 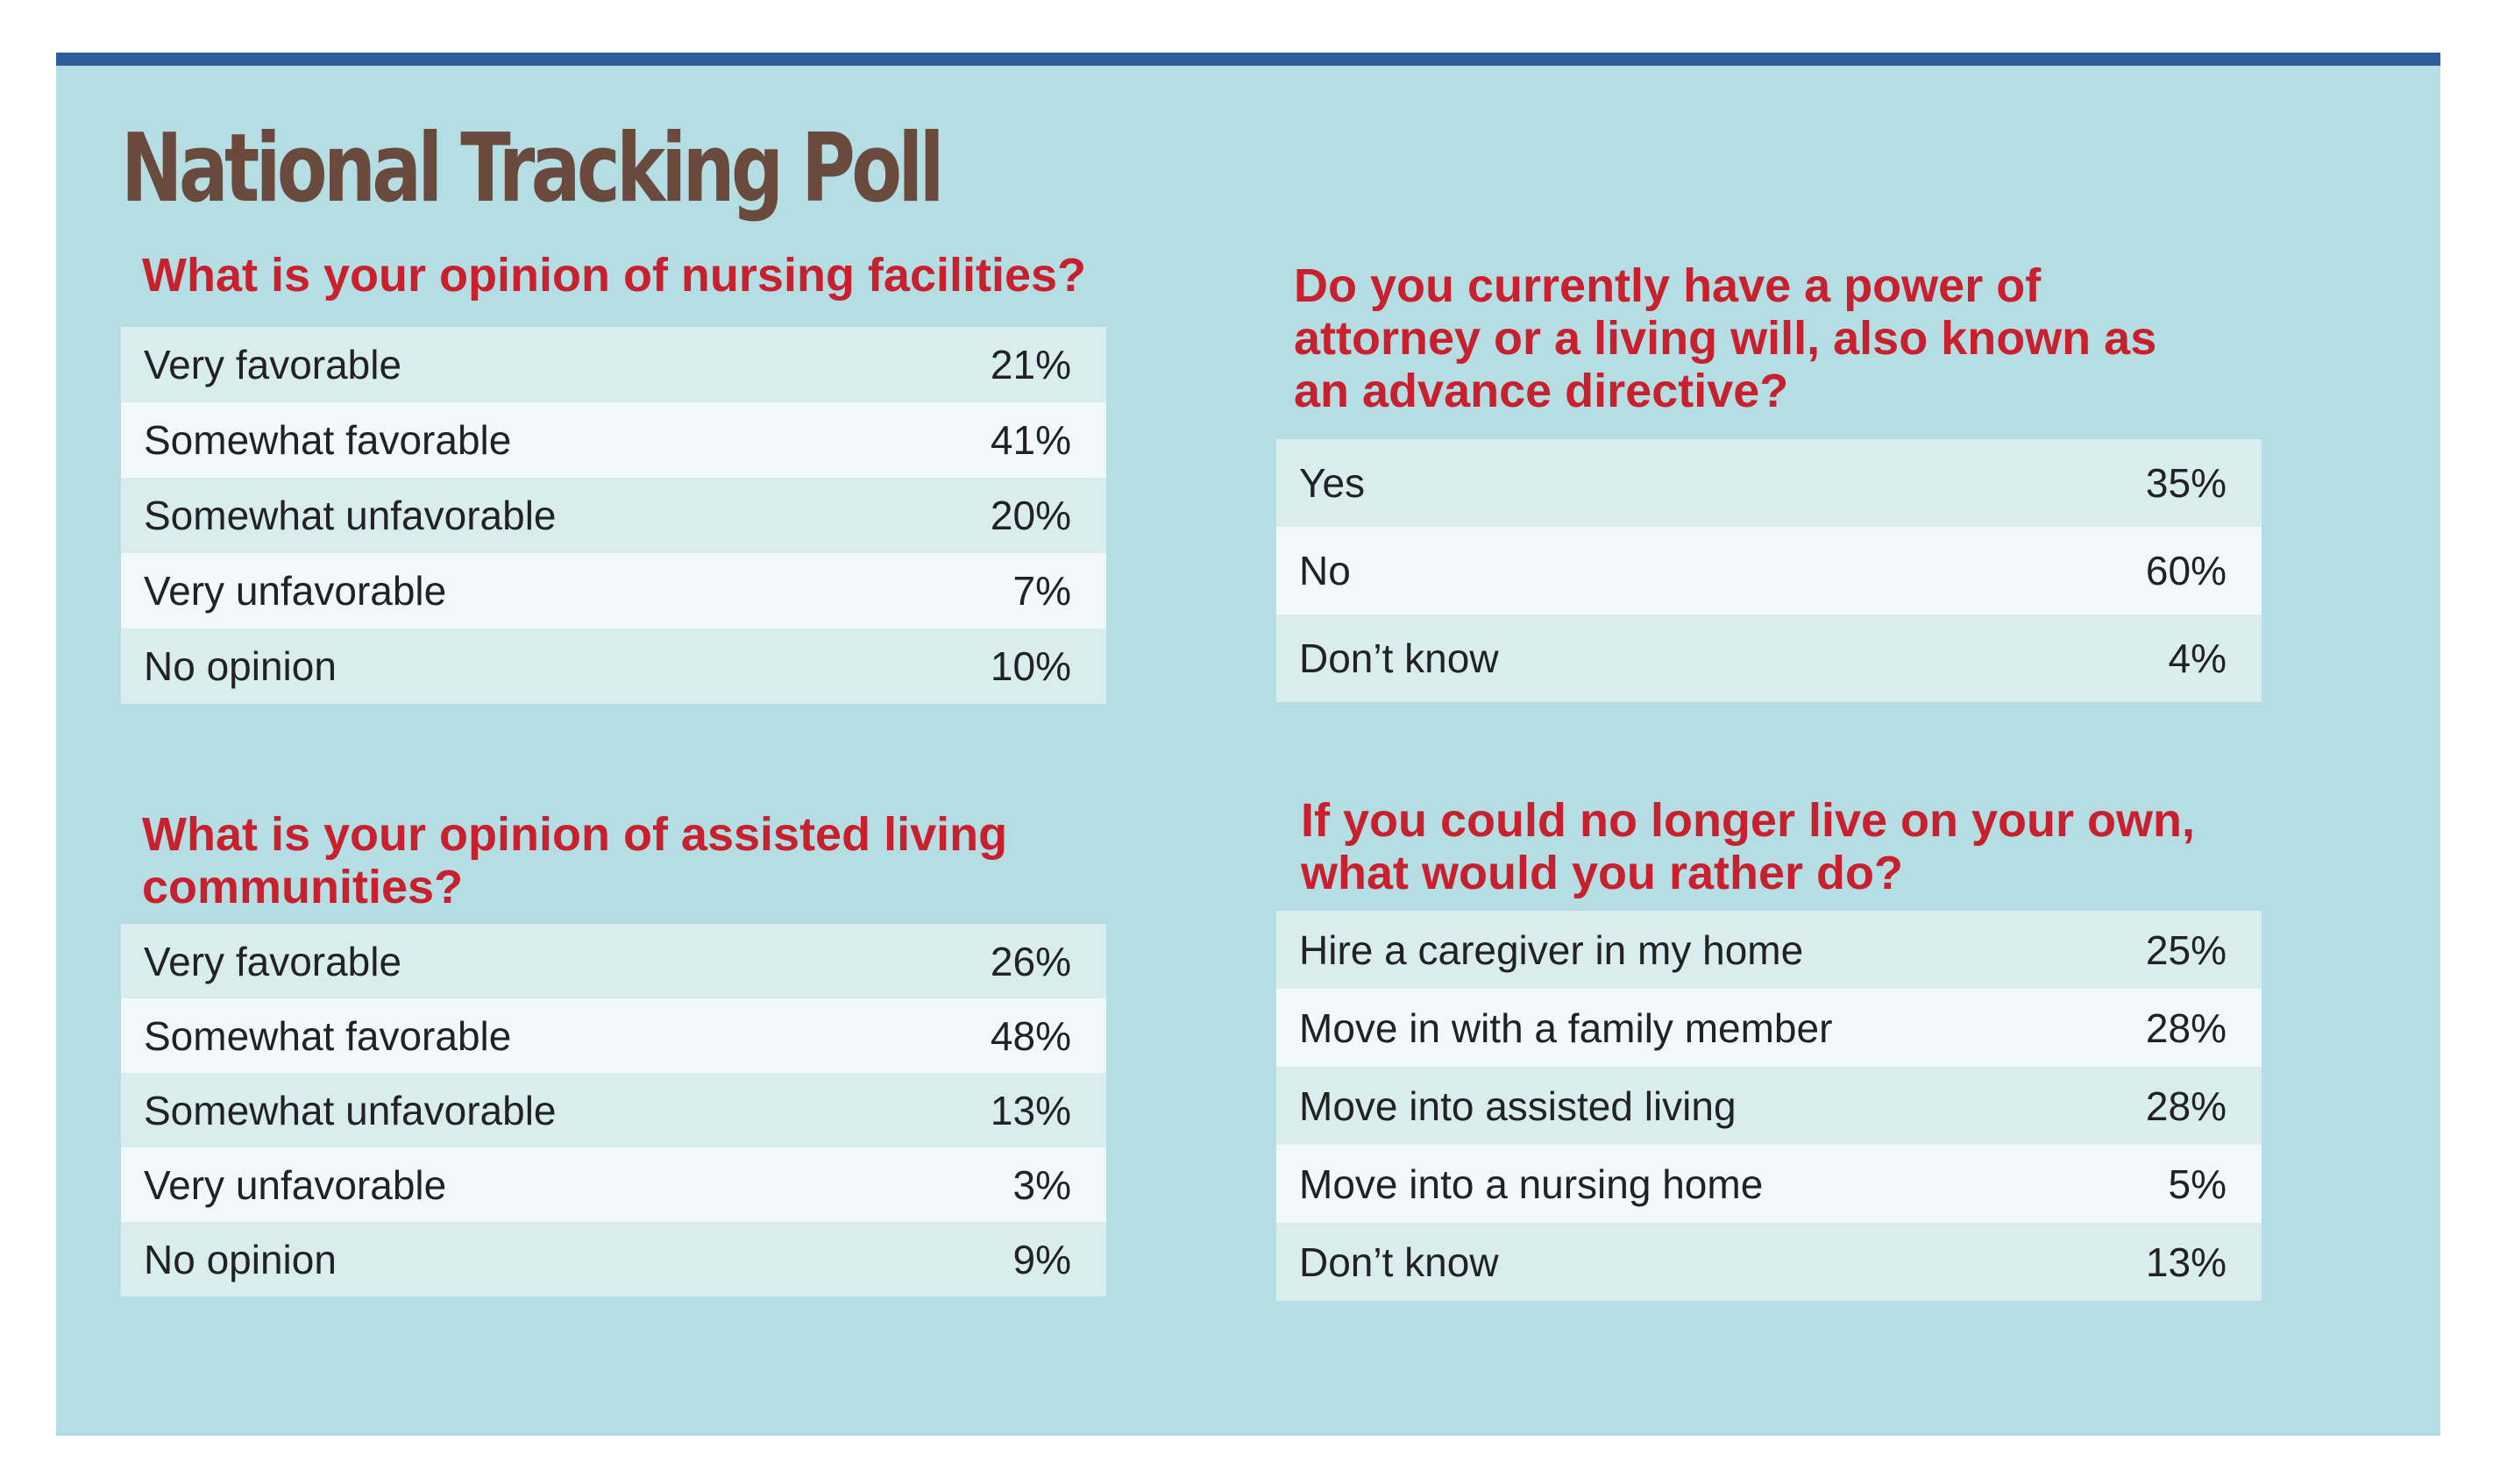 I want to click on table-row: Don’t know 4%, so click(x=1769, y=658).